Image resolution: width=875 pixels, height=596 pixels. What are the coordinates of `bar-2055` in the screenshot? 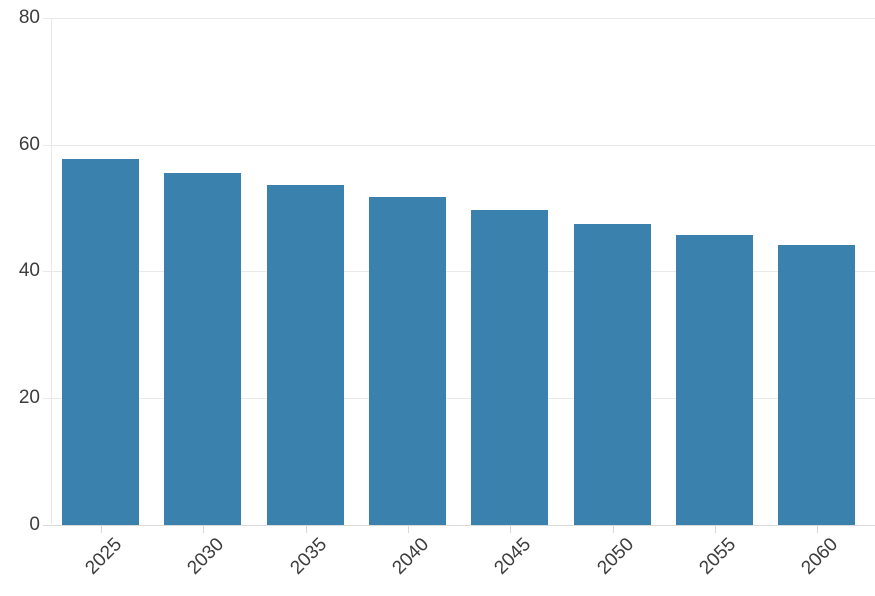 It's located at (714, 380).